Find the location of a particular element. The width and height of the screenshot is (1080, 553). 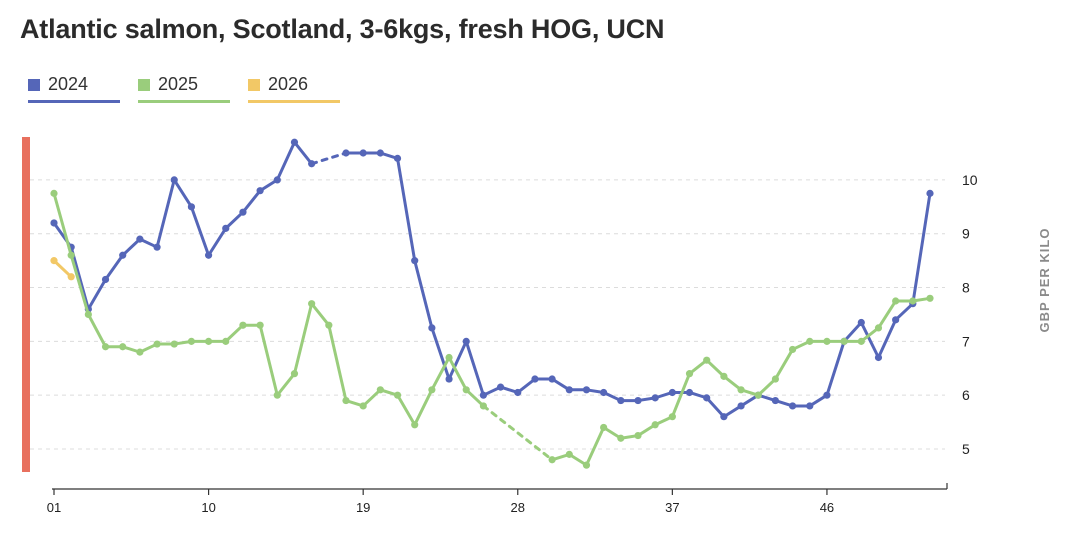

data-point-2024-w20 is located at coordinates (380, 153).